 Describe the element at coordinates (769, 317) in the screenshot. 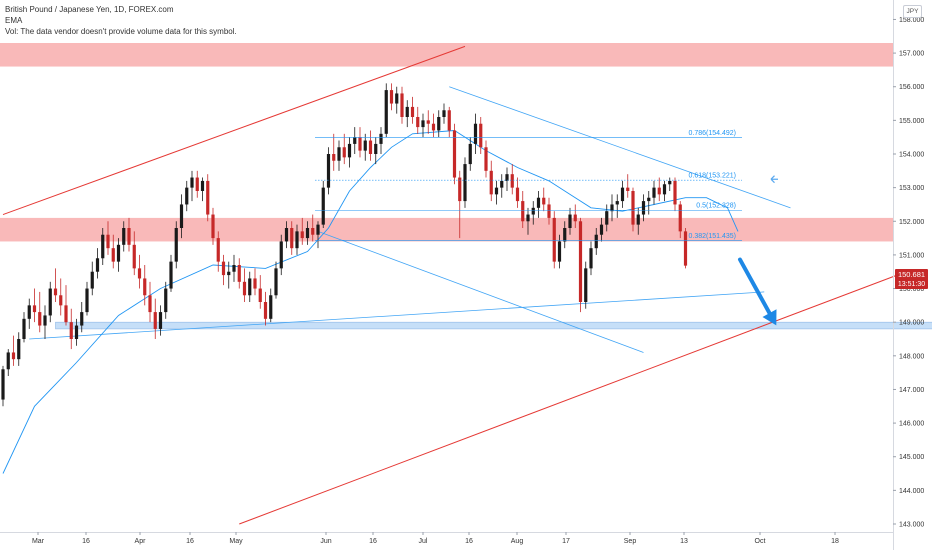

I see `forecast-arrow-head` at that location.